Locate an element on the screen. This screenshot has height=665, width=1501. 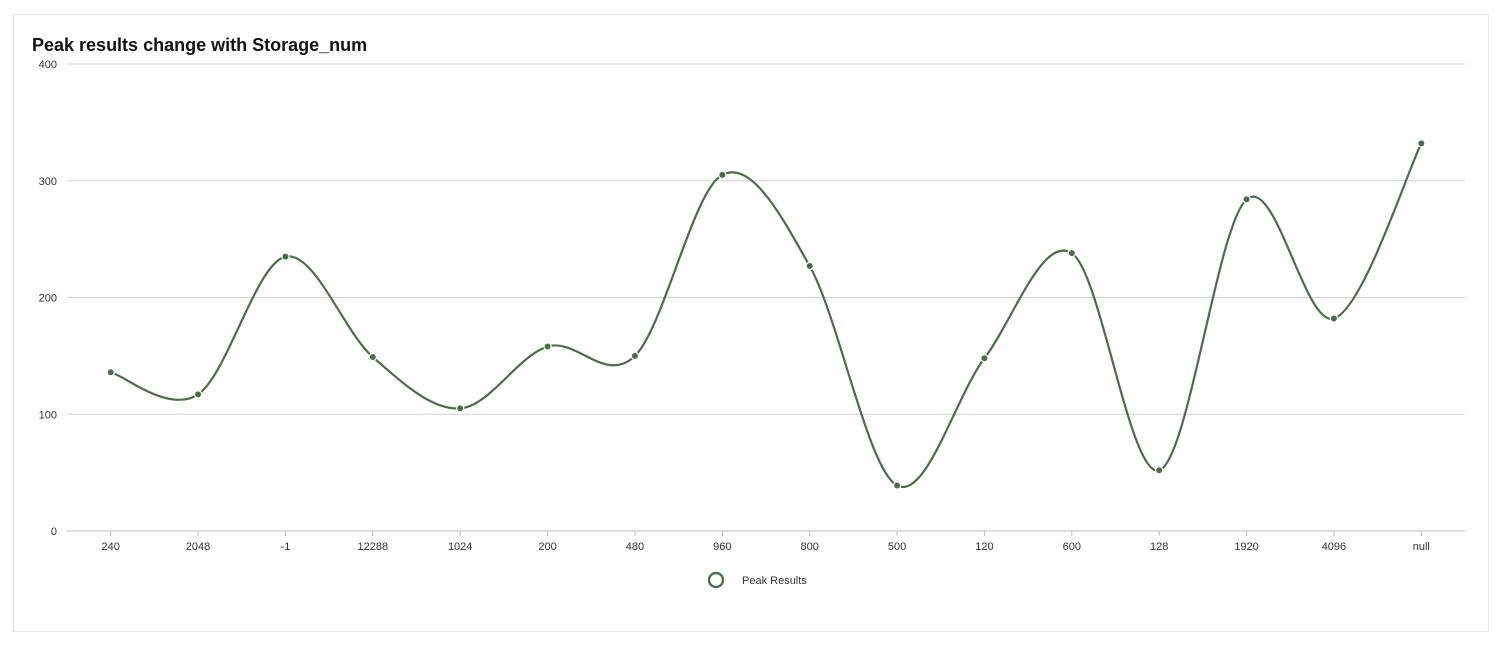
x-tick-label: 4096 is located at coordinates (1334, 547).